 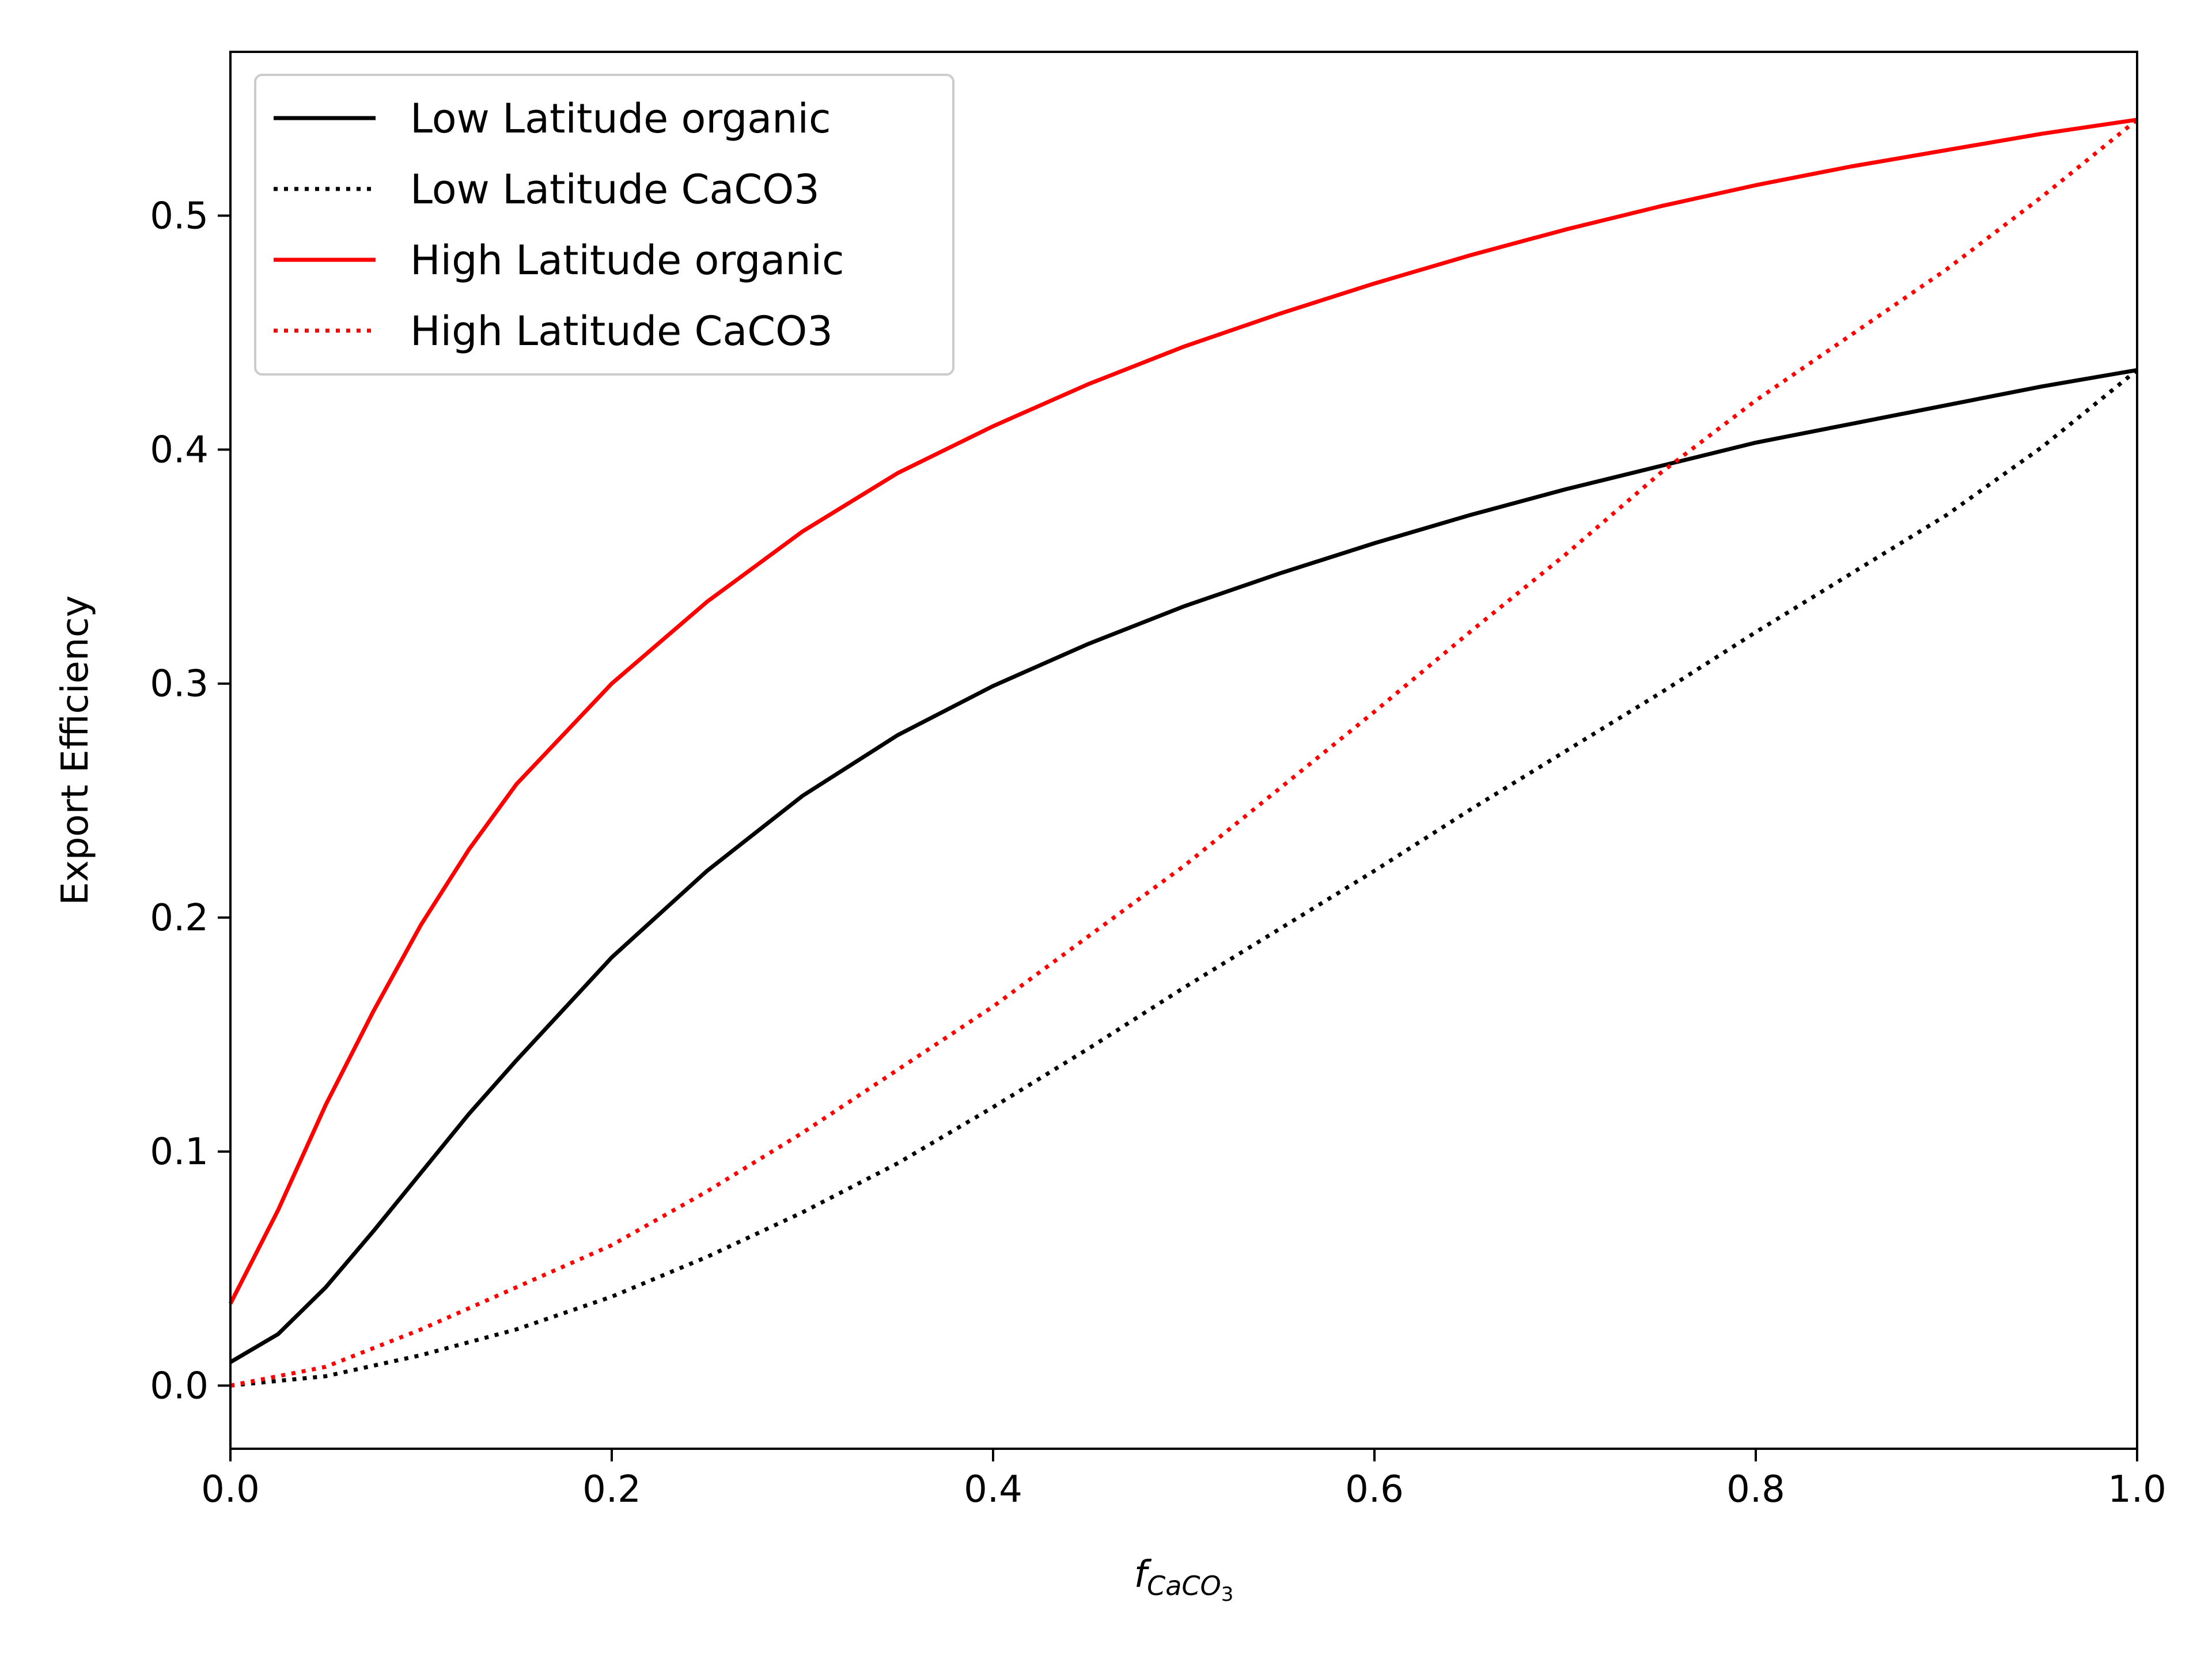 I want to click on x-axis: 0.0 0.2 0.4 0.6 0.8 1.0, so click(x=1183, y=1480).